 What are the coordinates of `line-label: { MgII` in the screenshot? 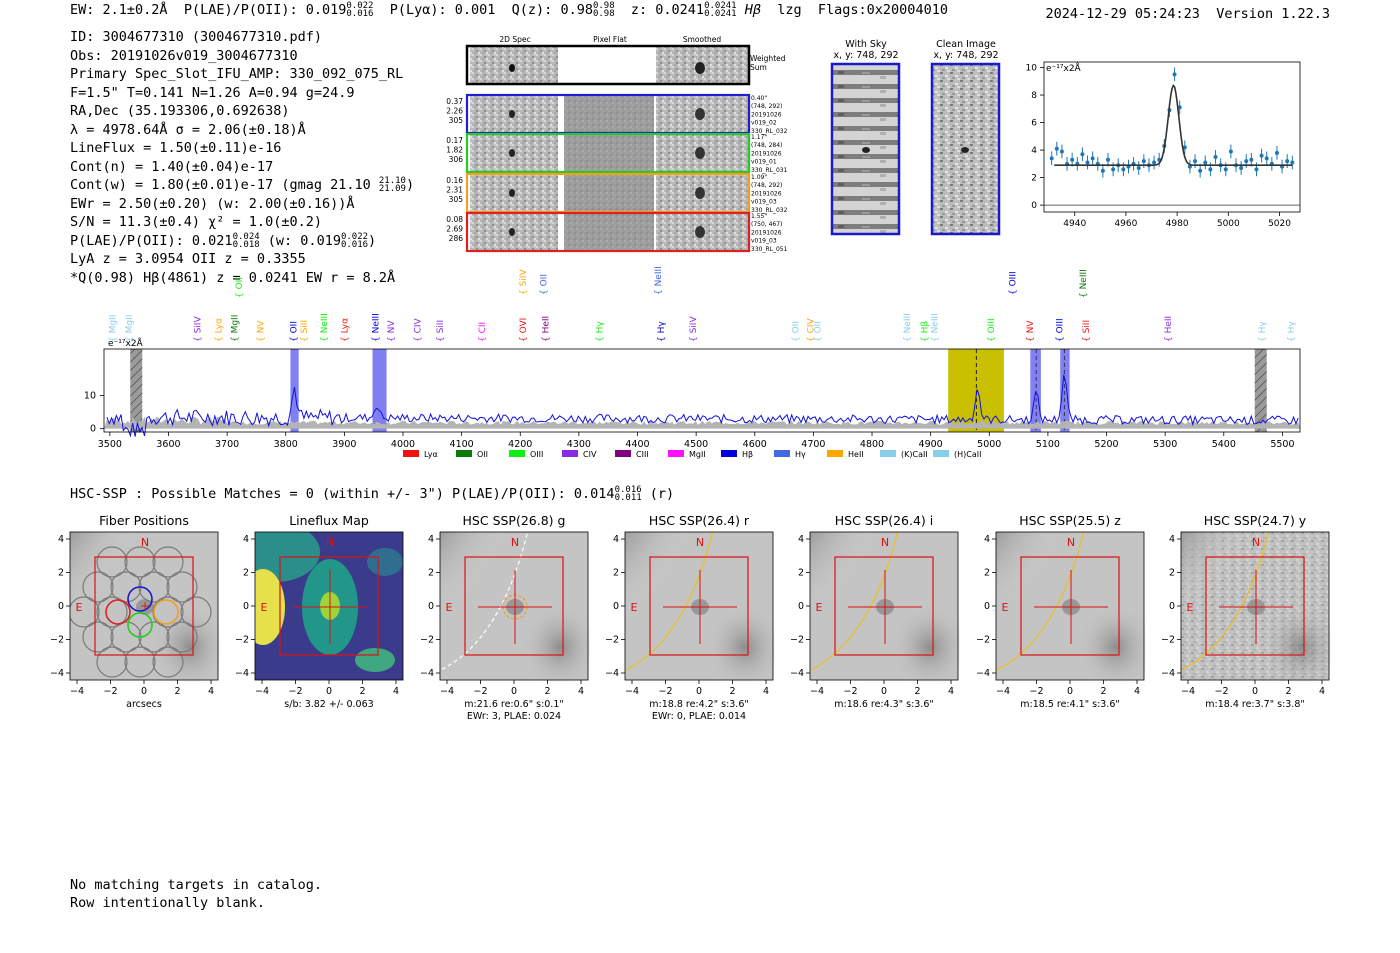 It's located at (236, 328).